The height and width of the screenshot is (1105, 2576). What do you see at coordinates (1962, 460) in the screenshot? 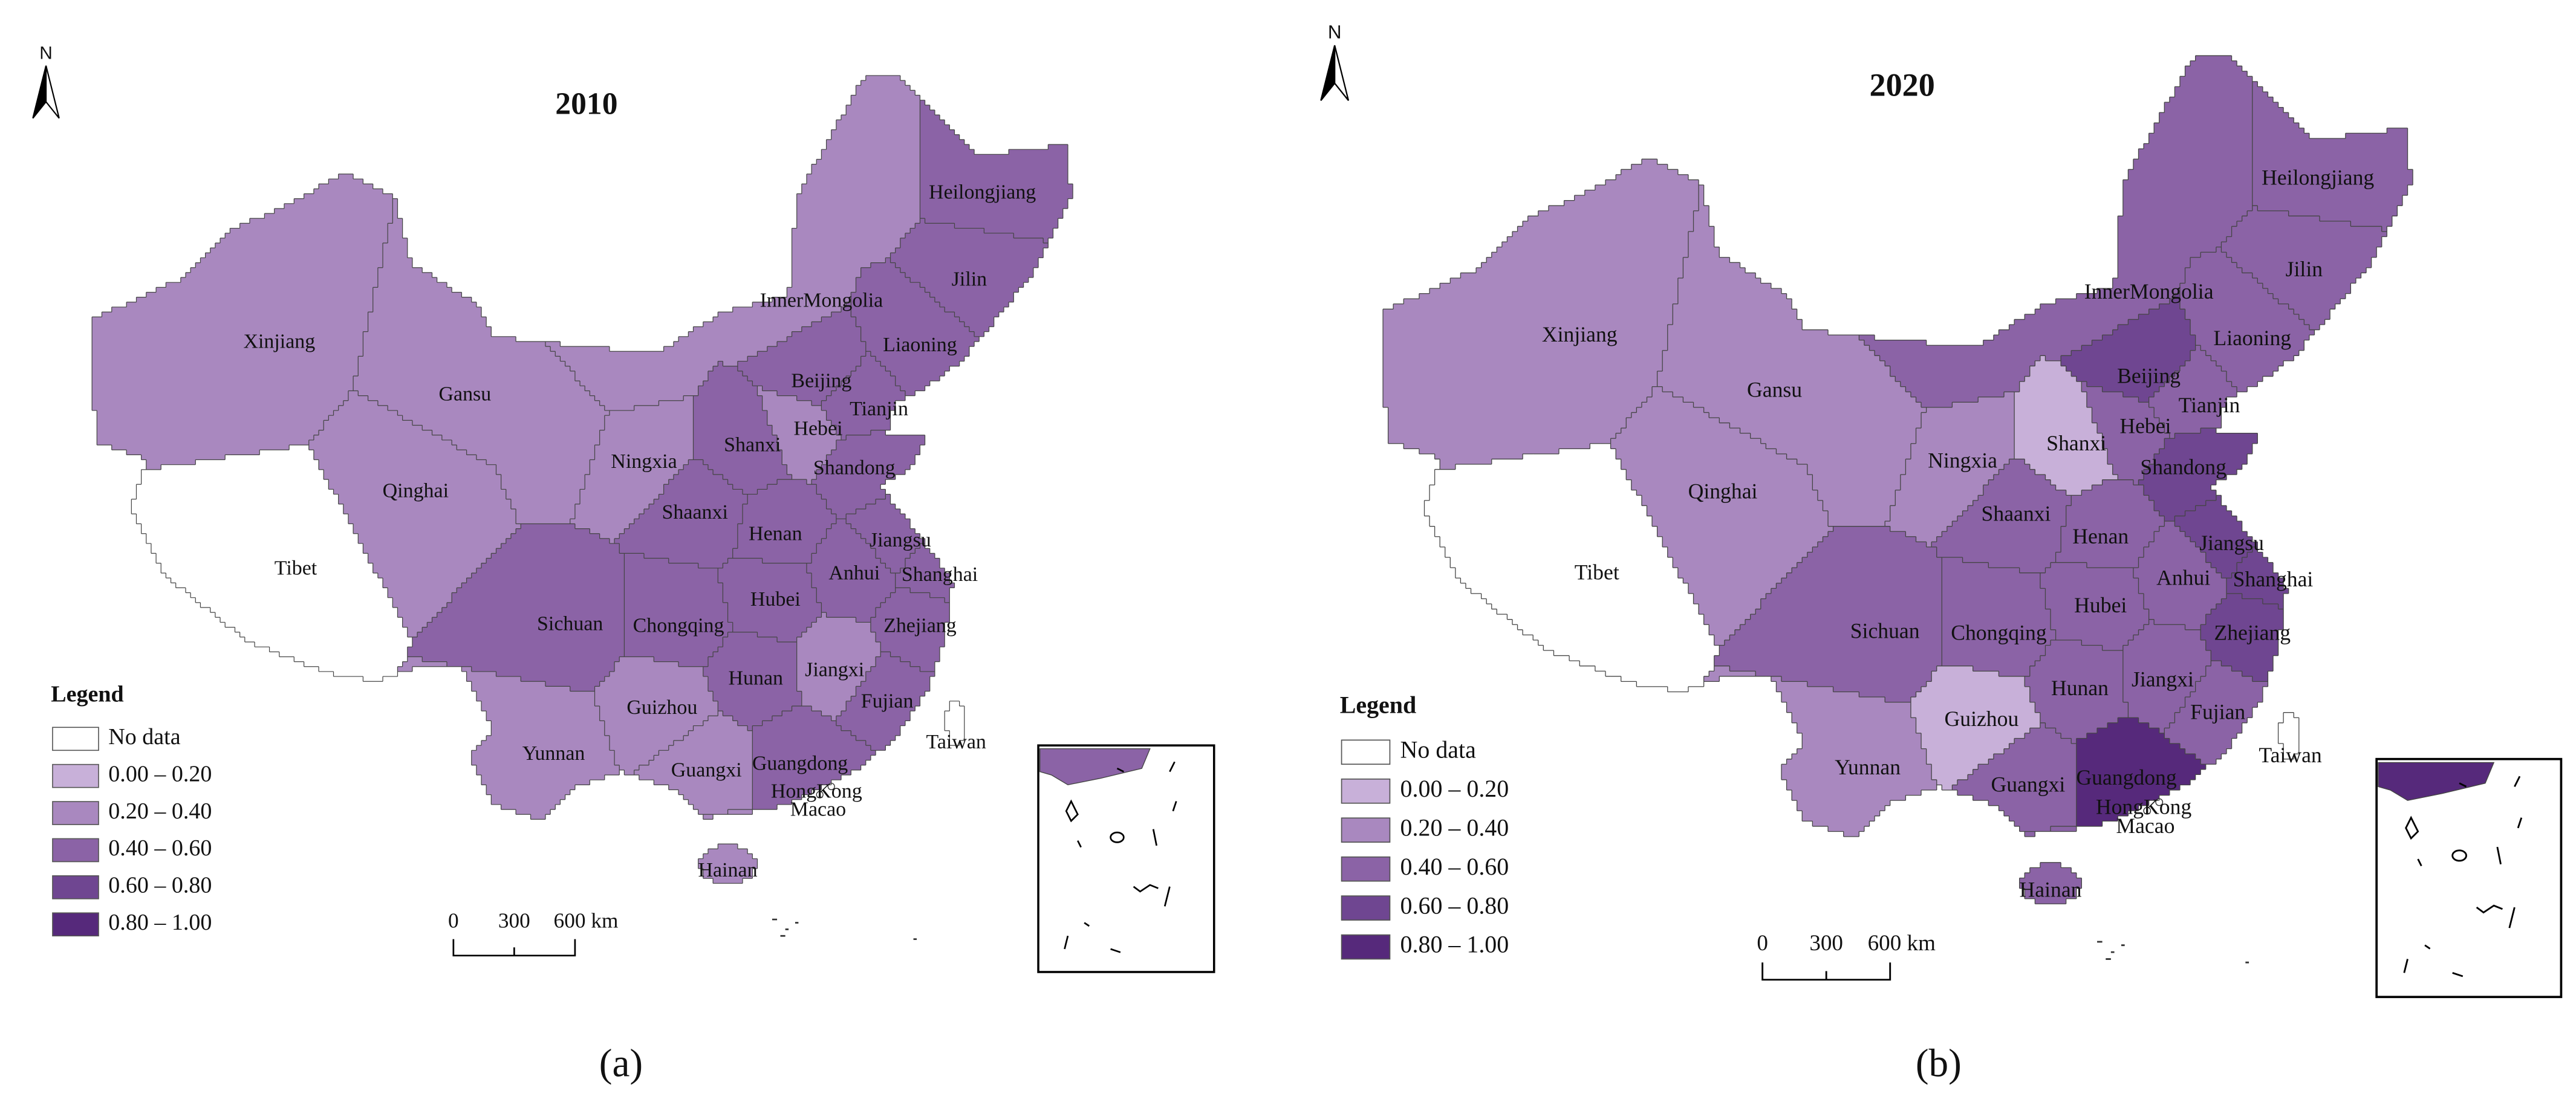
I see `province-label: Ningxia` at bounding box center [1962, 460].